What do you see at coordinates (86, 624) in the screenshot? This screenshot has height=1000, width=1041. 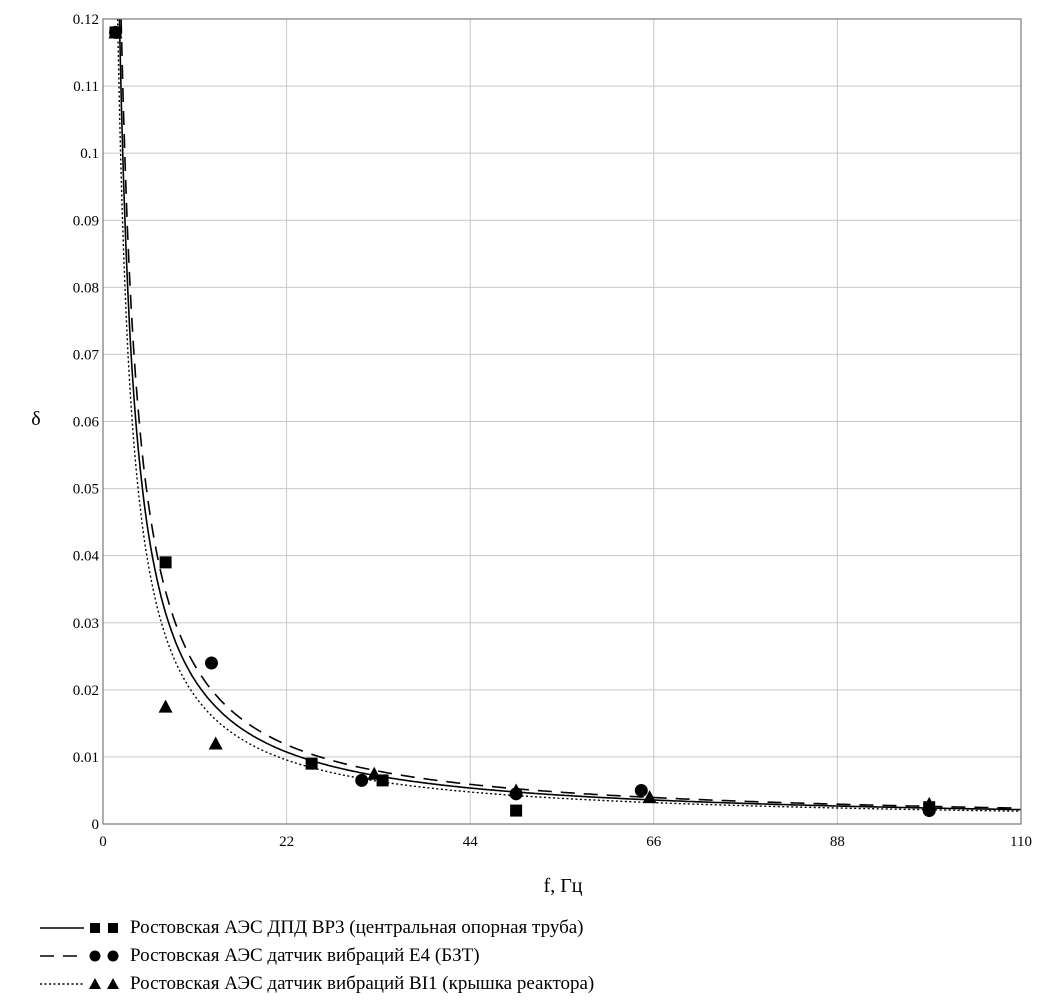 I see `y-tick-label: 0.03` at bounding box center [86, 624].